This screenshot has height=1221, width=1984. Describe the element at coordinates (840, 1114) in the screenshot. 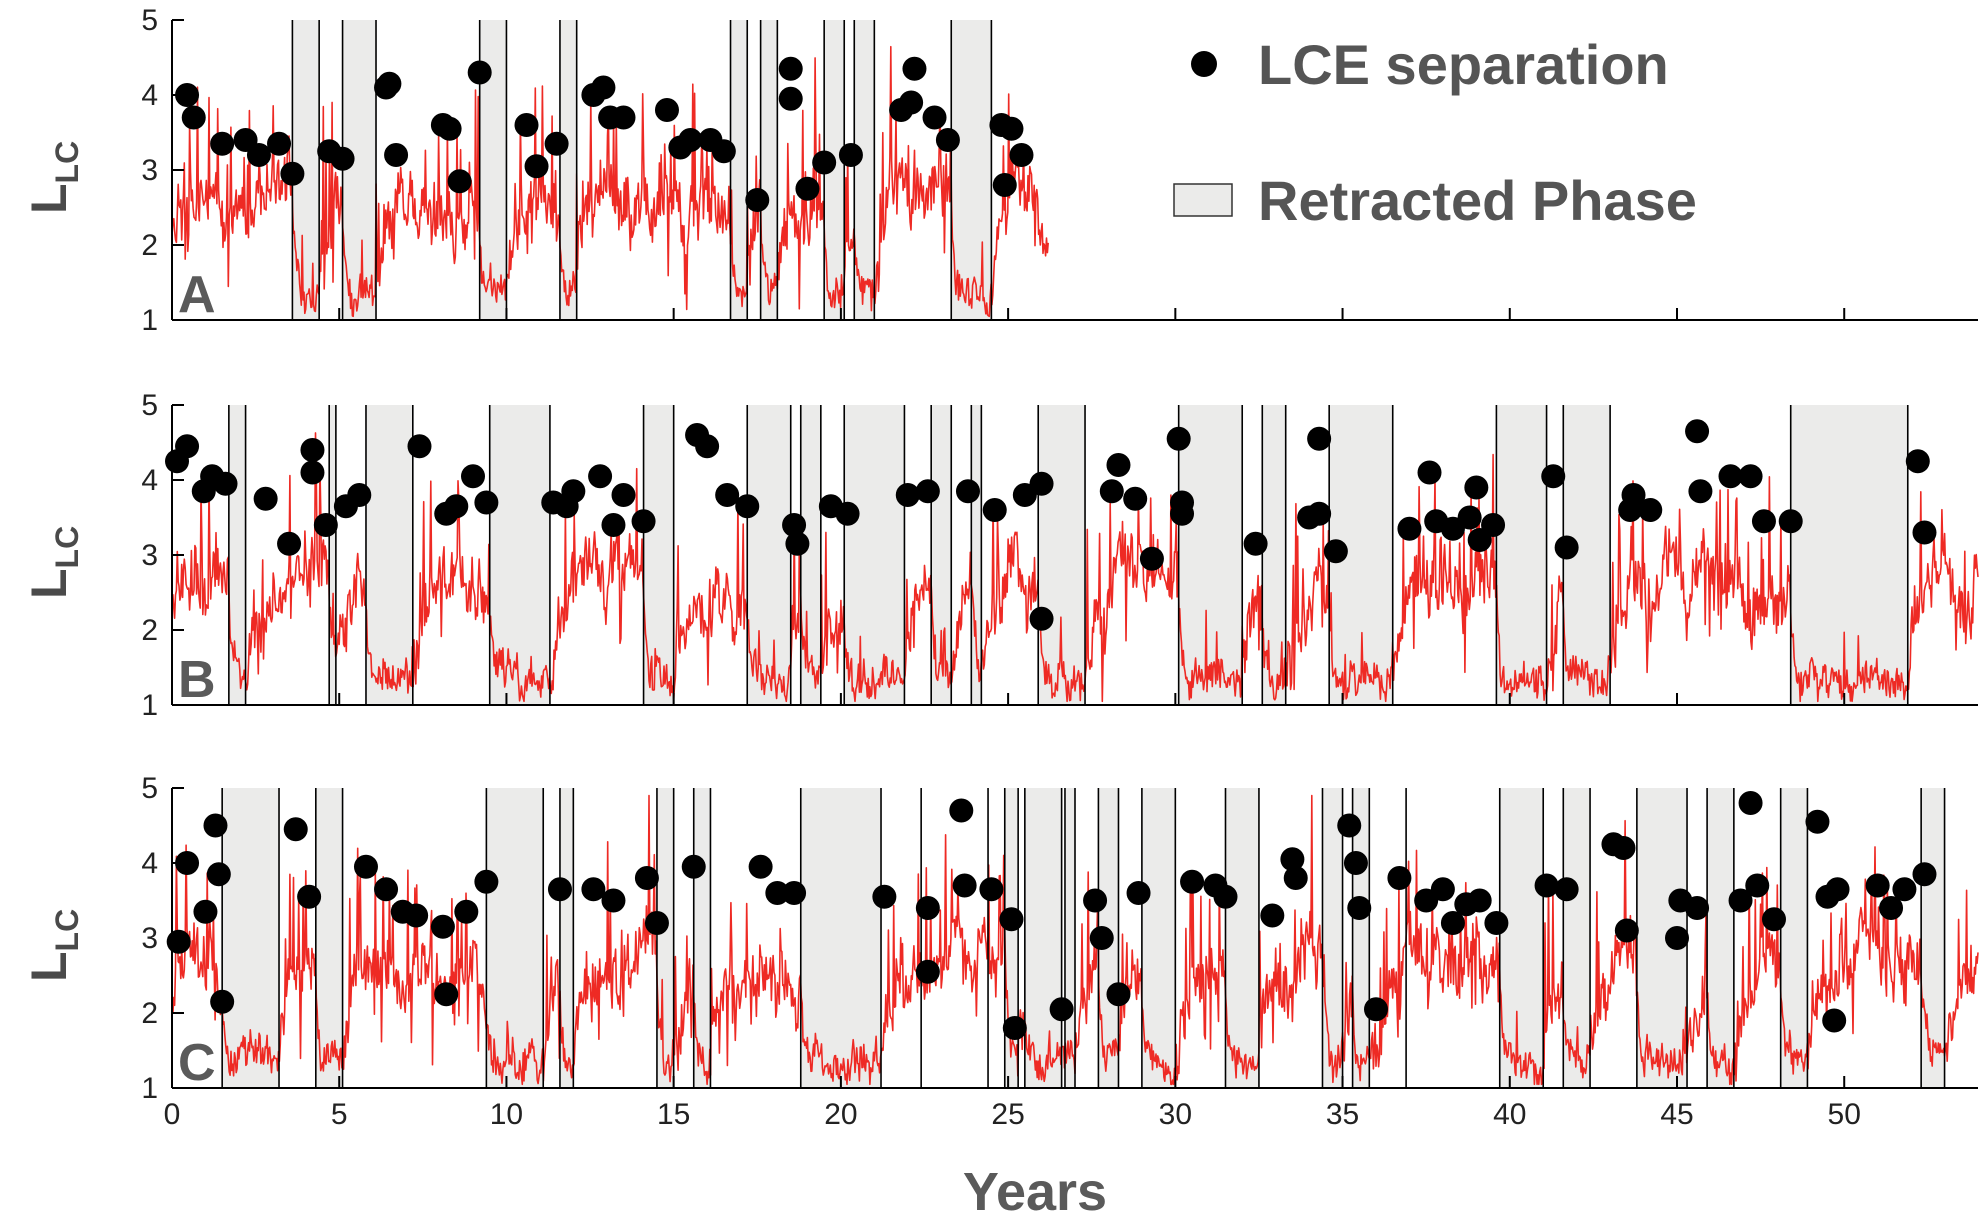

I see `x-tick-label-20: 20` at that location.